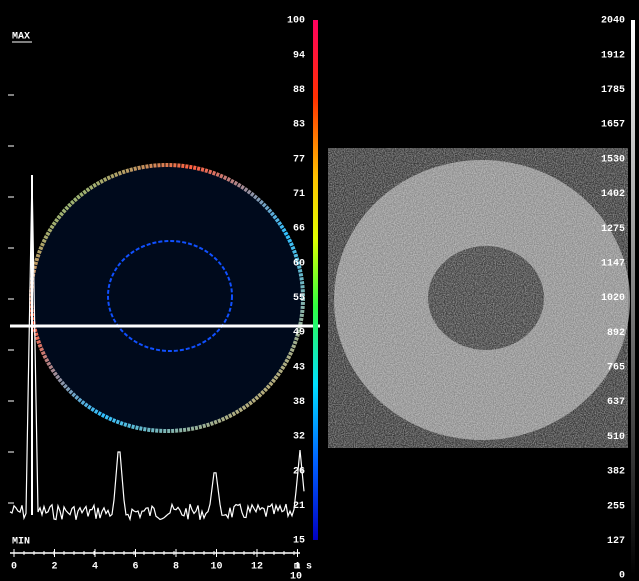 The width and height of the screenshot is (639, 581). What do you see at coordinates (299, 90) in the screenshot?
I see `color-scale-label: 88` at bounding box center [299, 90].